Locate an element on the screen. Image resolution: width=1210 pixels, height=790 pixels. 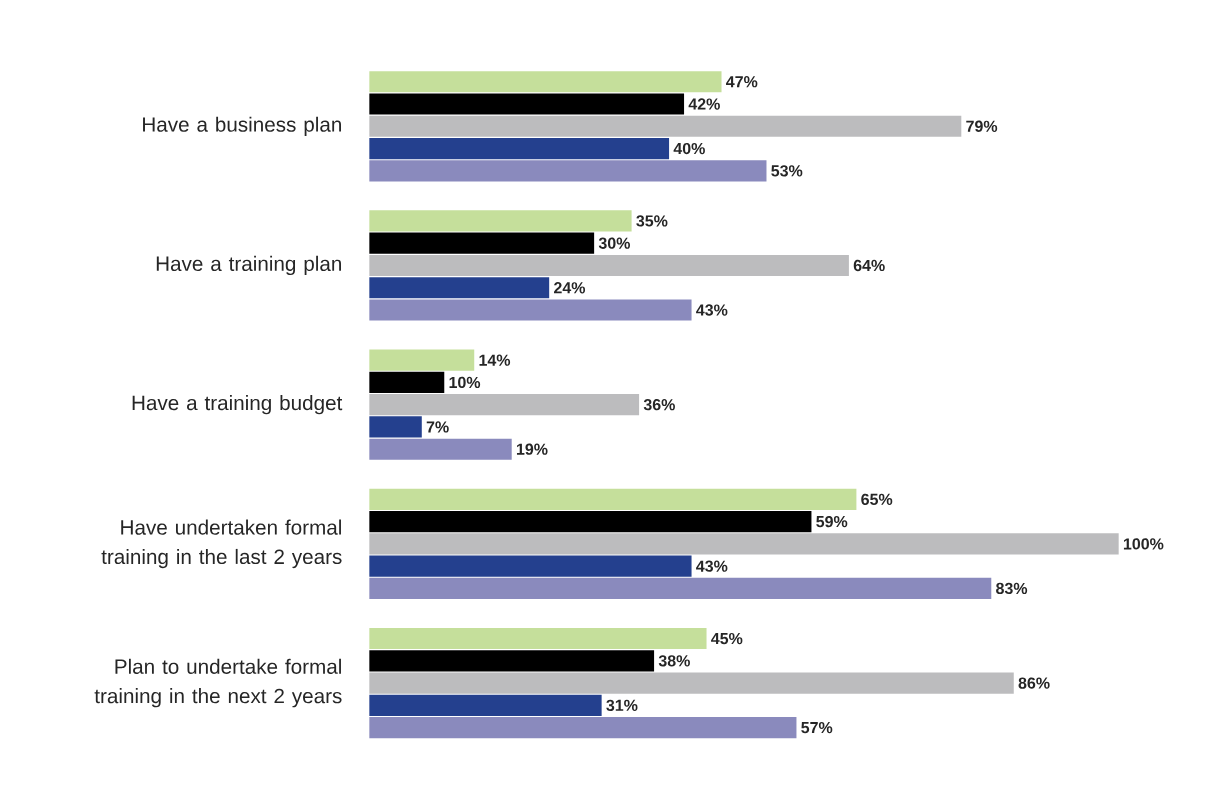
data-label: 30% is located at coordinates (614, 243).